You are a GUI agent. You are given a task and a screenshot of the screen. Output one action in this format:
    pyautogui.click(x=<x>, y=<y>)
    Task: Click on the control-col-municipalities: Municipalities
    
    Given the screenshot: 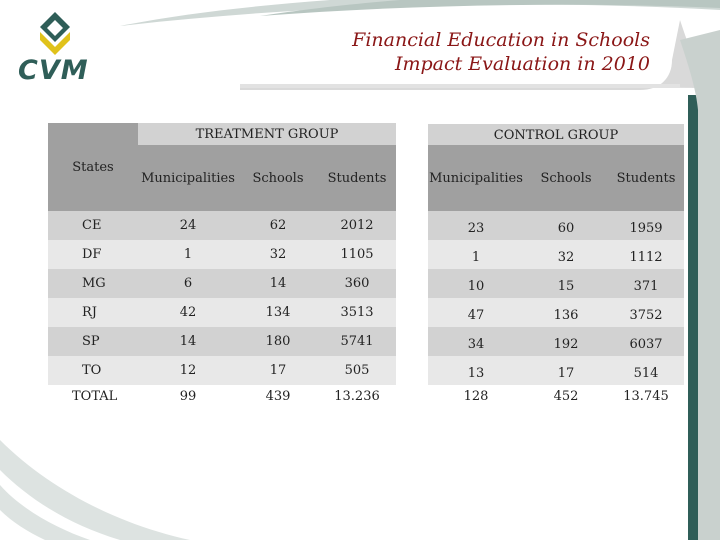 What is the action you would take?
    pyautogui.click(x=476, y=178)
    